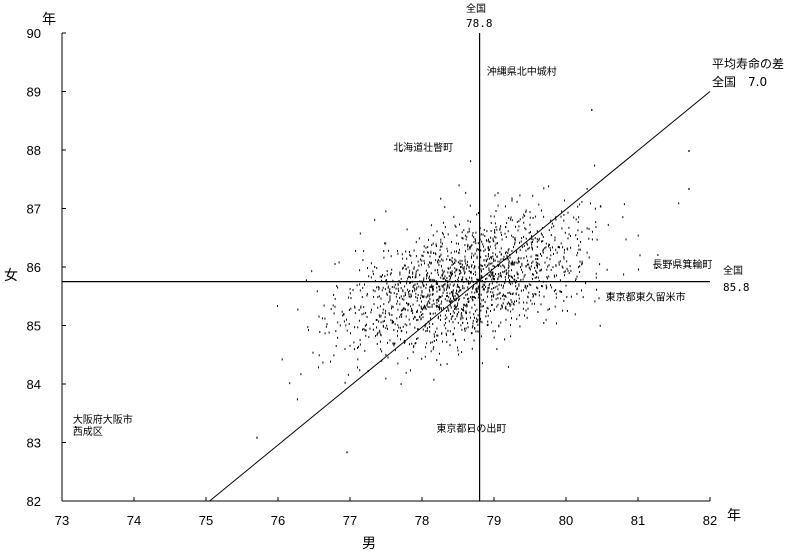 Image resolution: width=797 pixels, height=553 pixels. What do you see at coordinates (34, 384) in the screenshot?
I see `y-tick-label: 84` at bounding box center [34, 384].